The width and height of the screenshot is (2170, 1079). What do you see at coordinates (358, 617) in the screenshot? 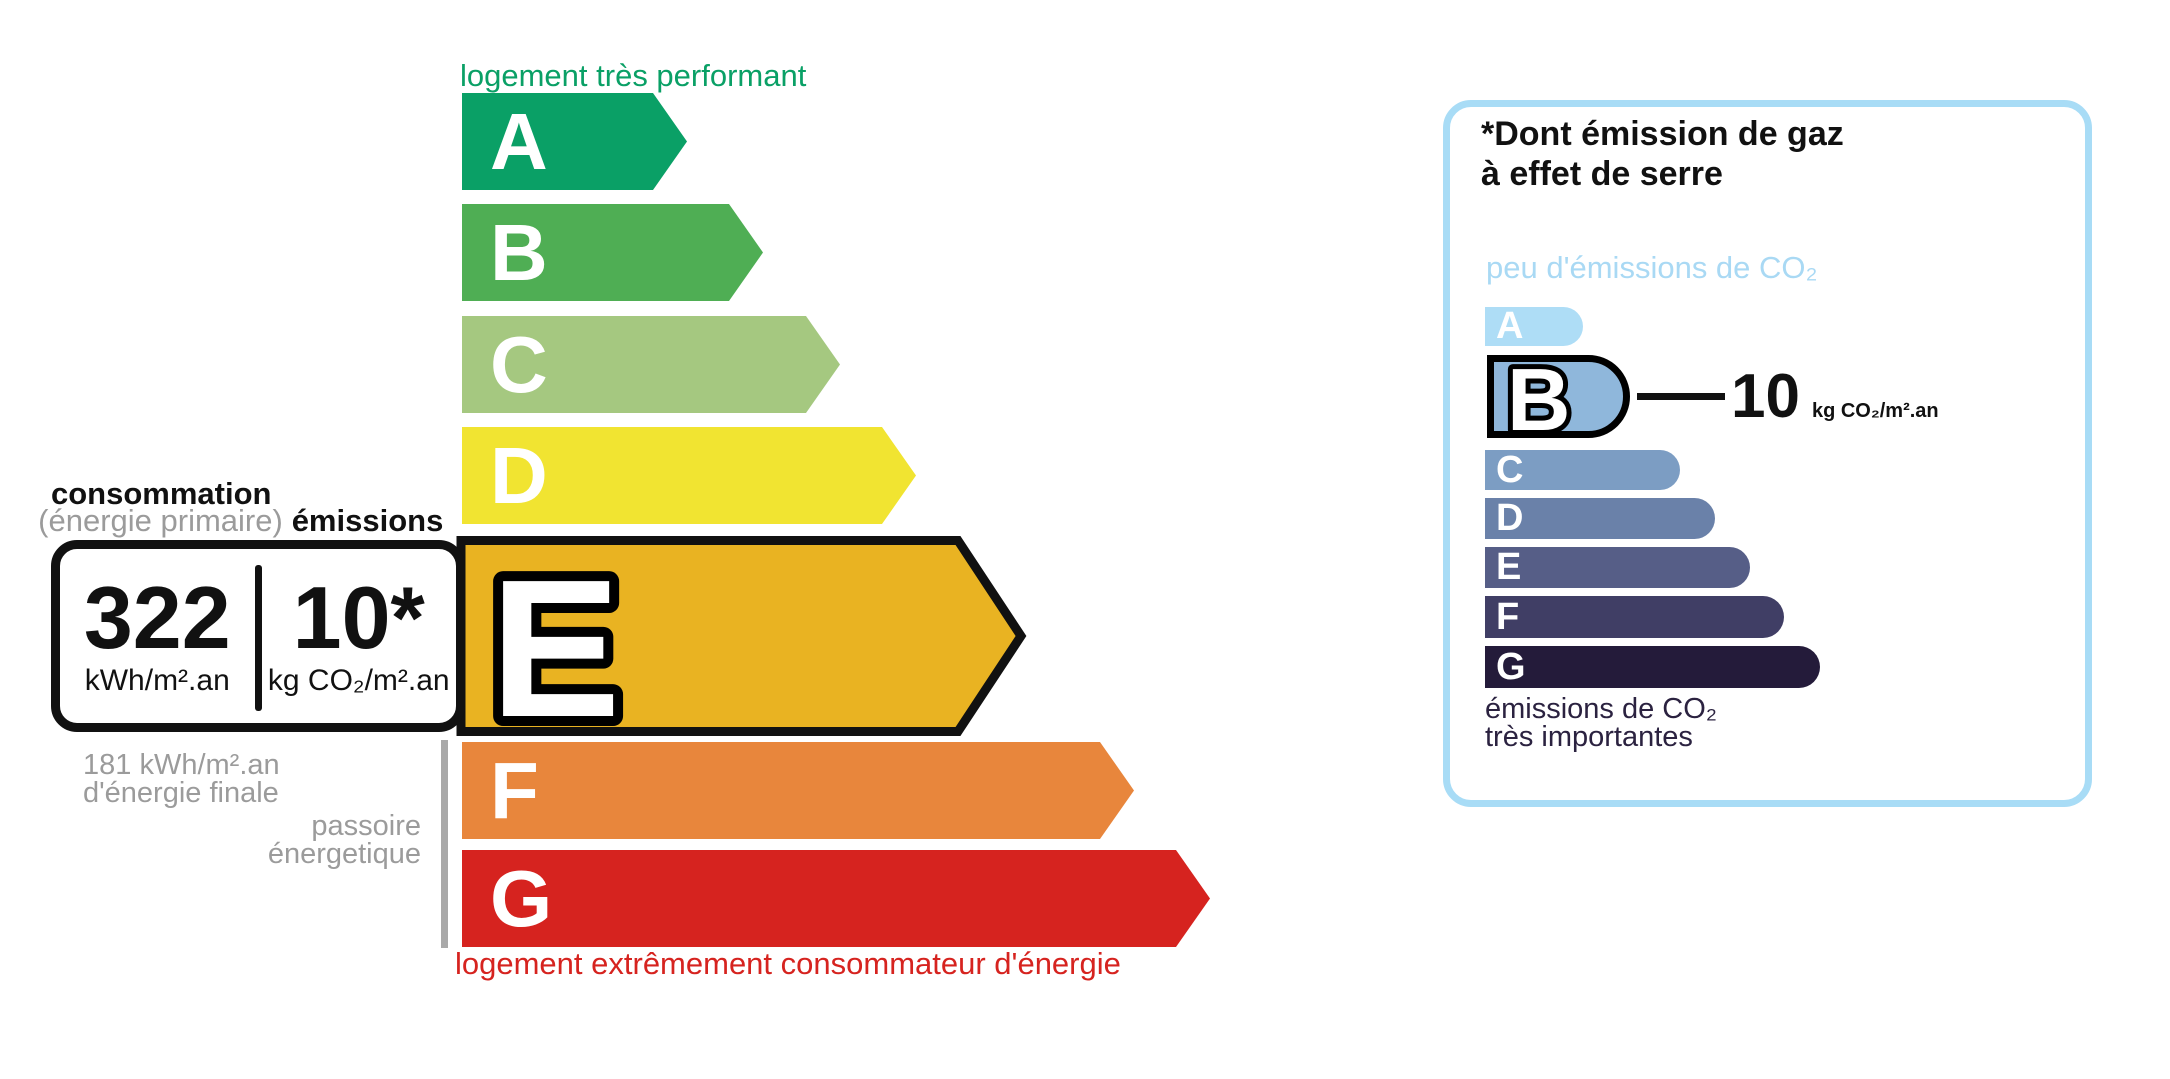
I see `emissions-value: 10*` at bounding box center [358, 617].